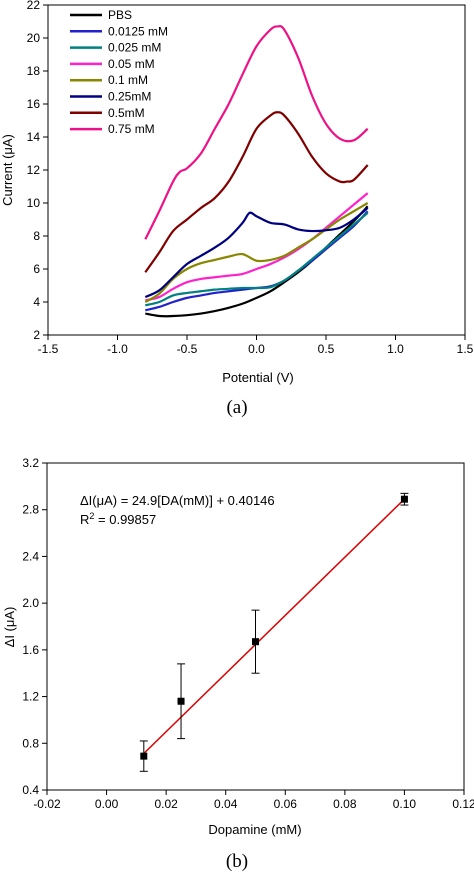  I want to click on legend-label-0: PBS, so click(120, 15).